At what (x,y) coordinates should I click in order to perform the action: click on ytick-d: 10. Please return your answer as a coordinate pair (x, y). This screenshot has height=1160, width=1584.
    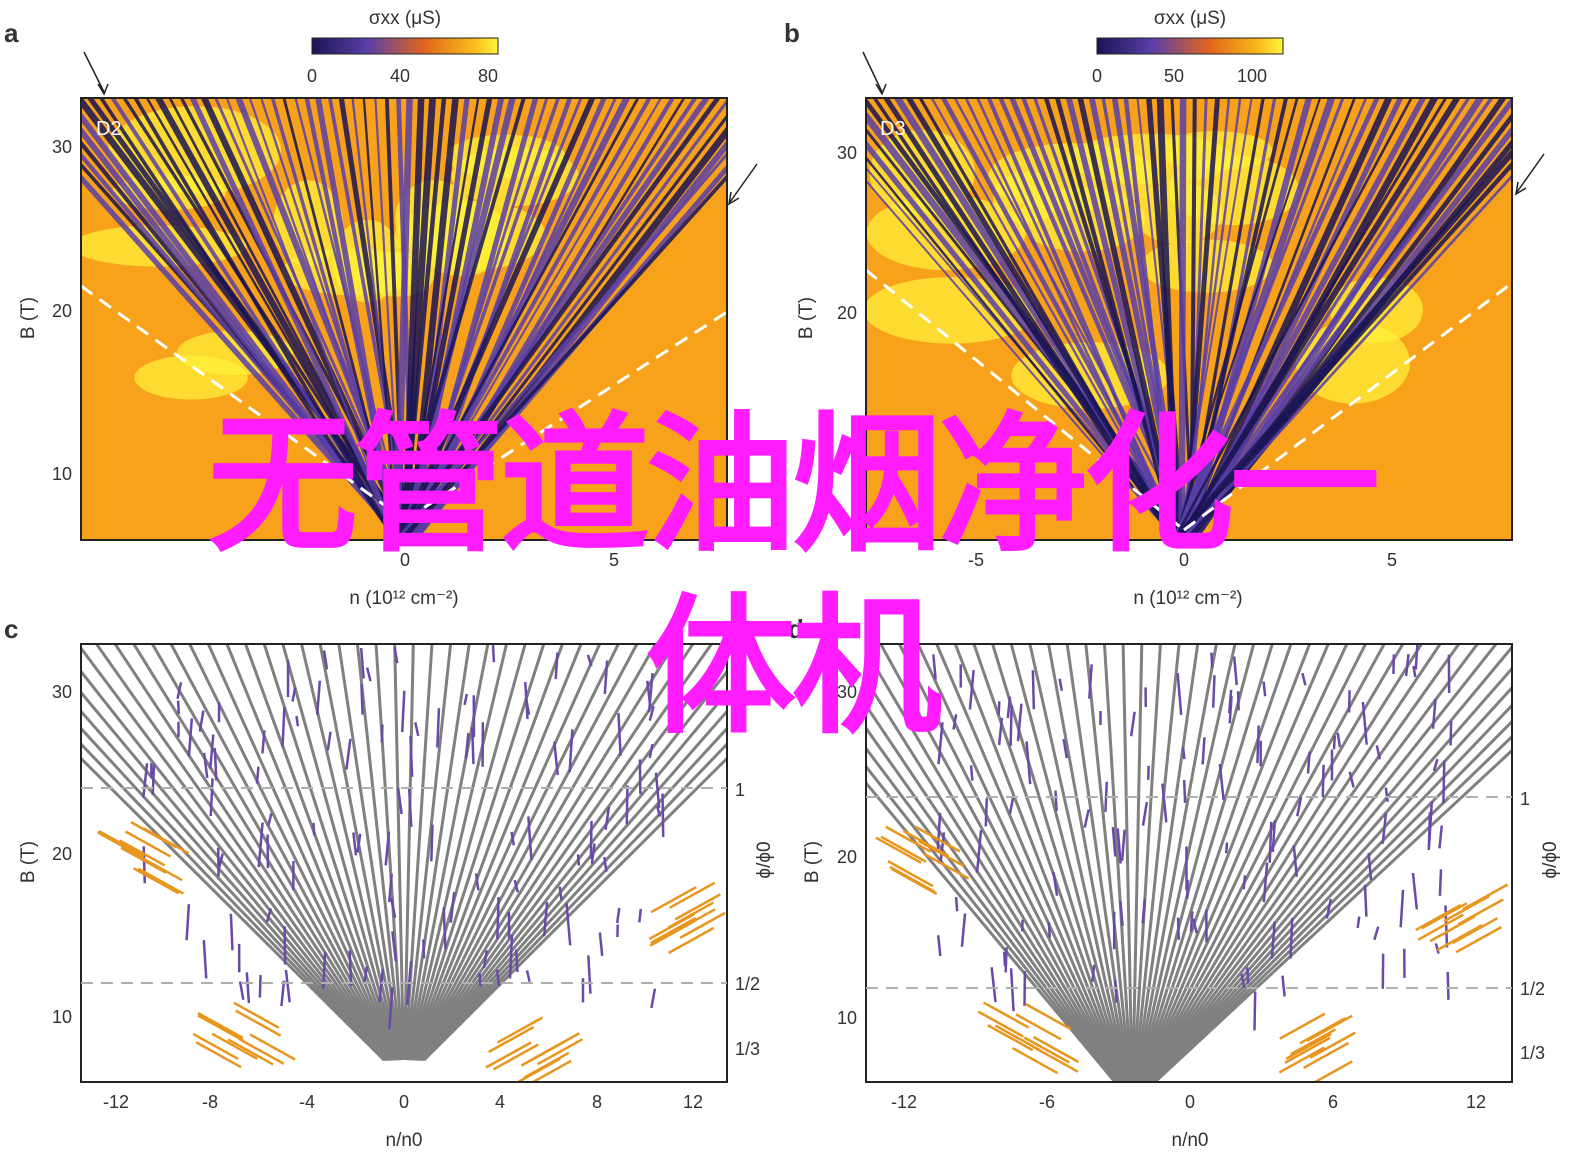
    Looking at the image, I should click on (847, 1018).